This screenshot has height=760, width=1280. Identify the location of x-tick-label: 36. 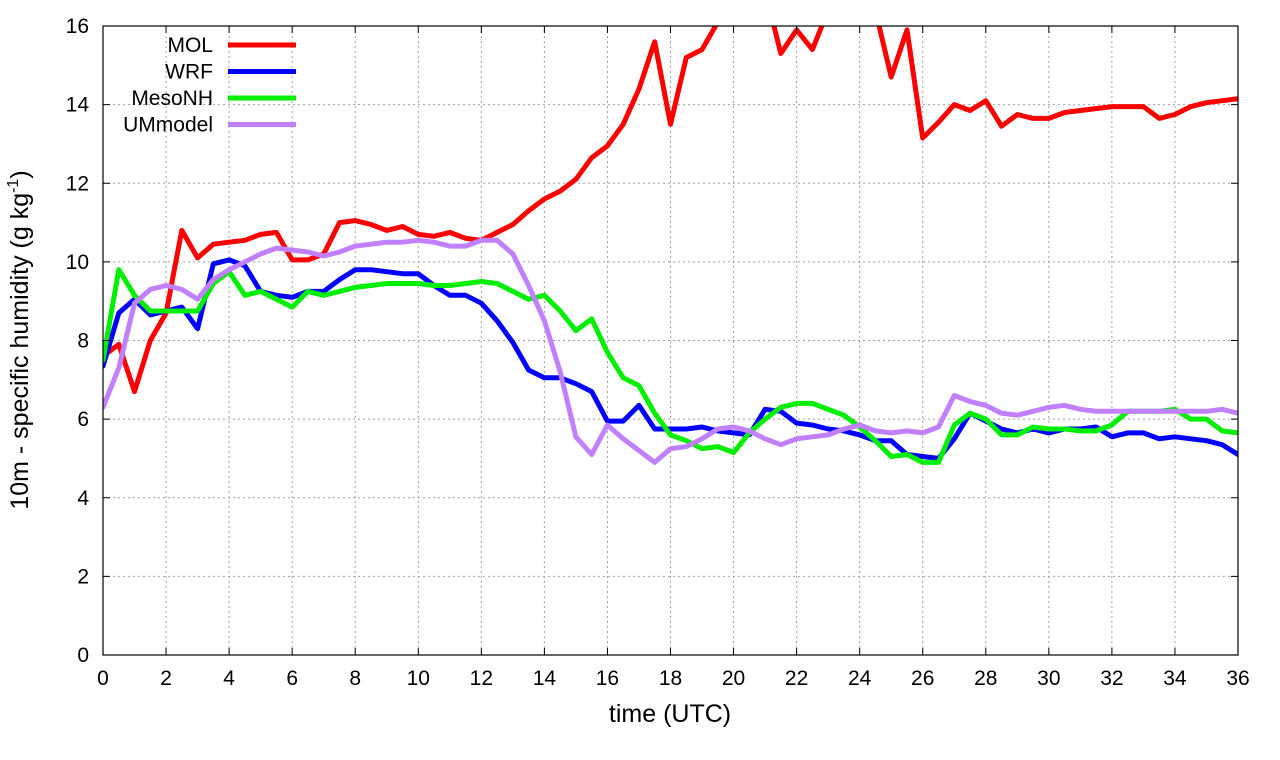
(1237, 678).